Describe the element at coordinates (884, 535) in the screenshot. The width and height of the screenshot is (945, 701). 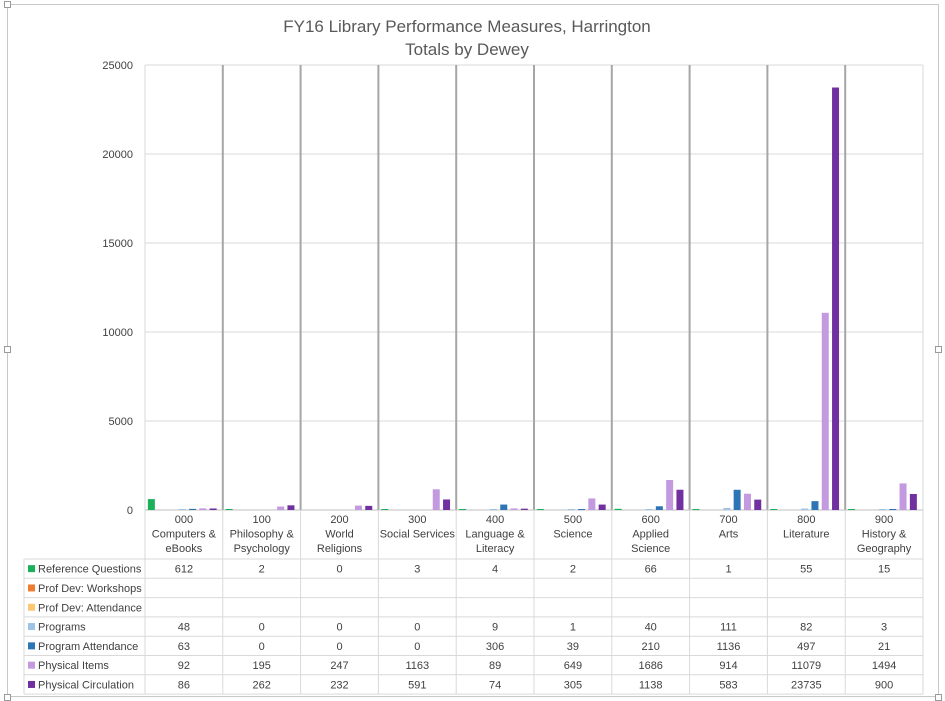
I see `category-label: History &` at that location.